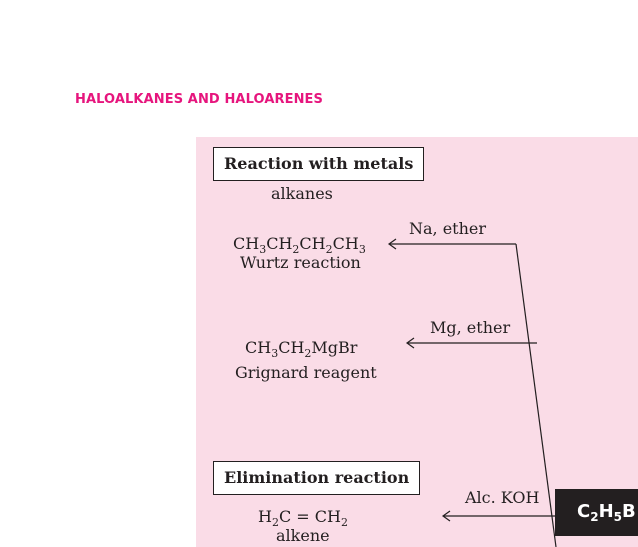  Describe the element at coordinates (306, 372) in the screenshot. I see `name-grignard: Grignard reagent` at that location.